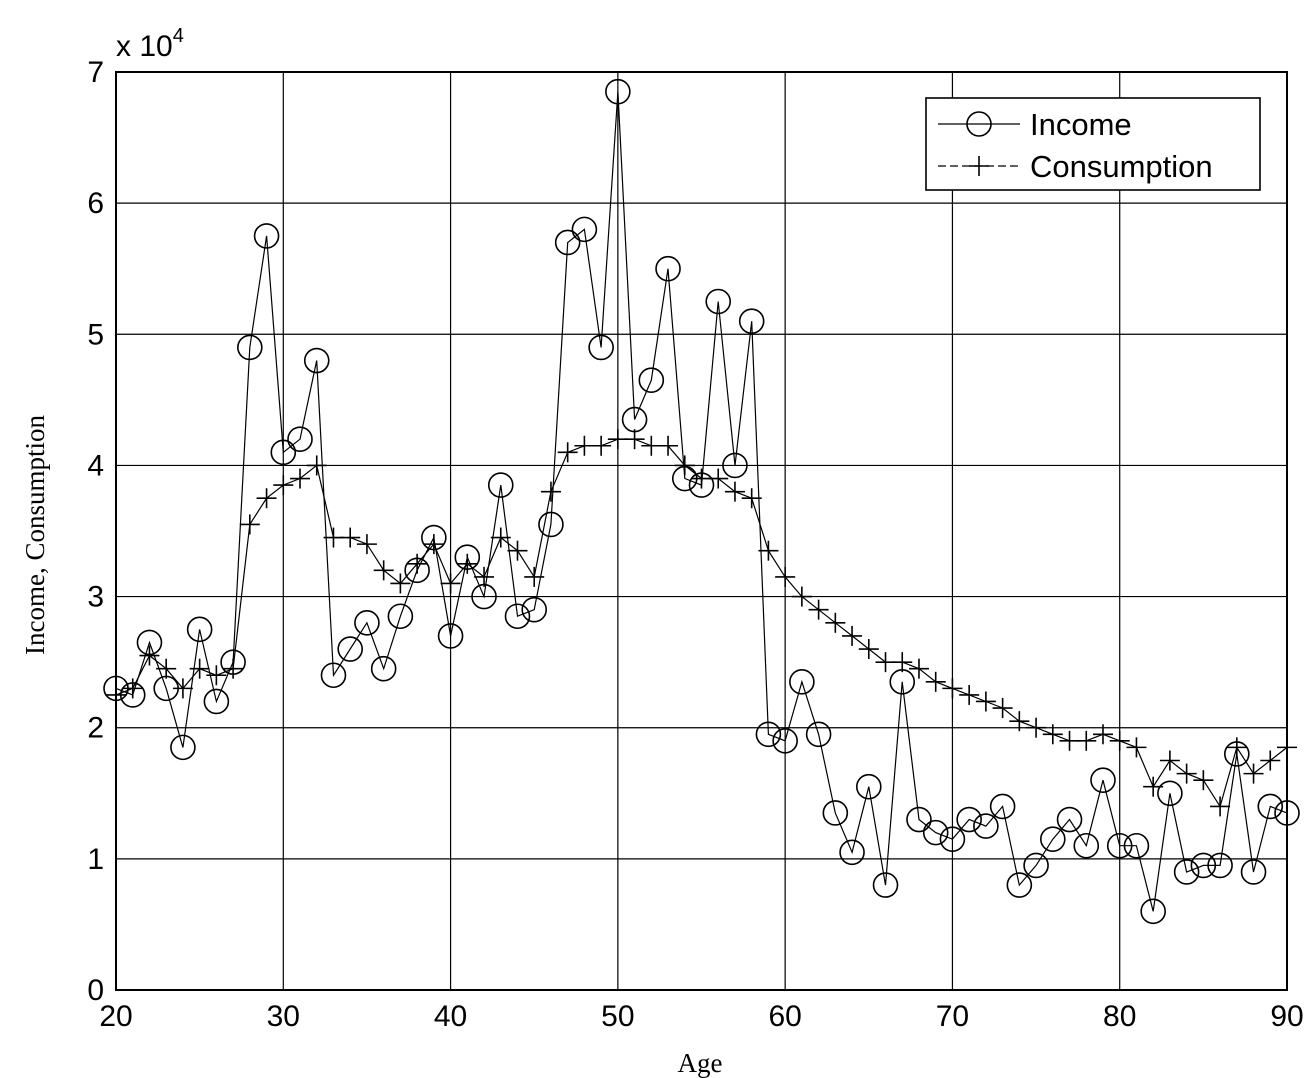 This screenshot has height=1078, width=1308. I want to click on y-axis-multiplier: x 104, so click(150, 44).